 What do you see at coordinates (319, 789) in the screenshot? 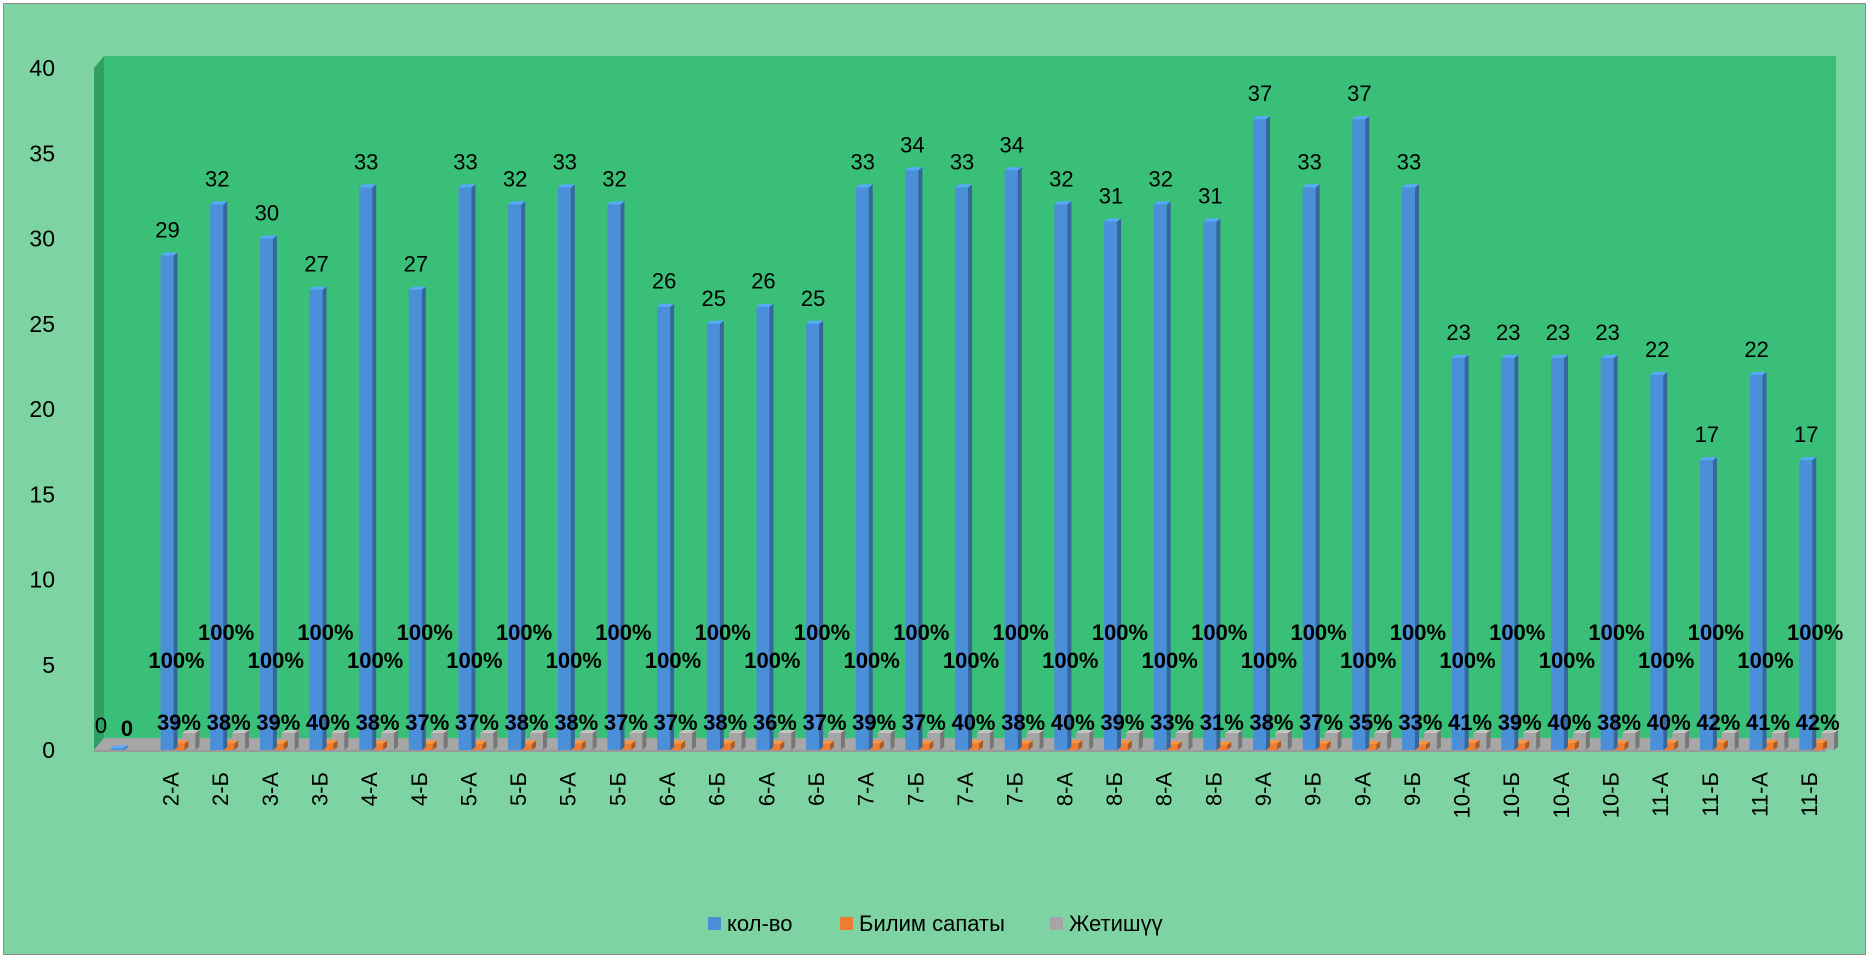
I see `x-tick-label: 3-Б` at bounding box center [319, 789].